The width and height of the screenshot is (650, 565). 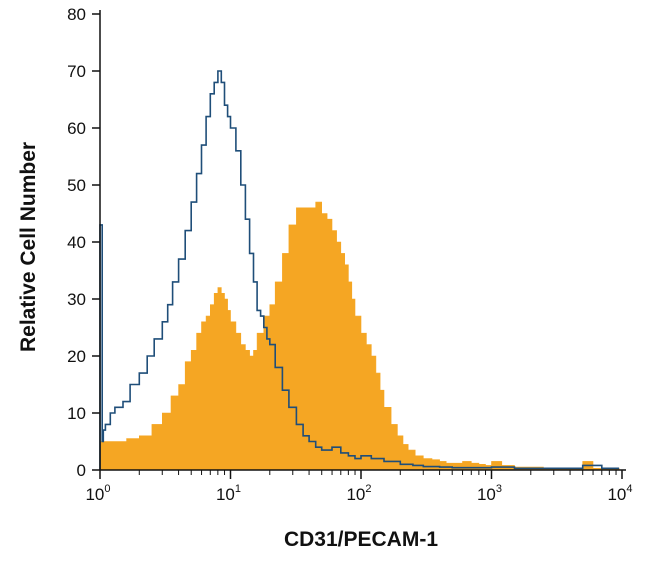 I want to click on x-tick-label: 10⁴, so click(x=619, y=493).